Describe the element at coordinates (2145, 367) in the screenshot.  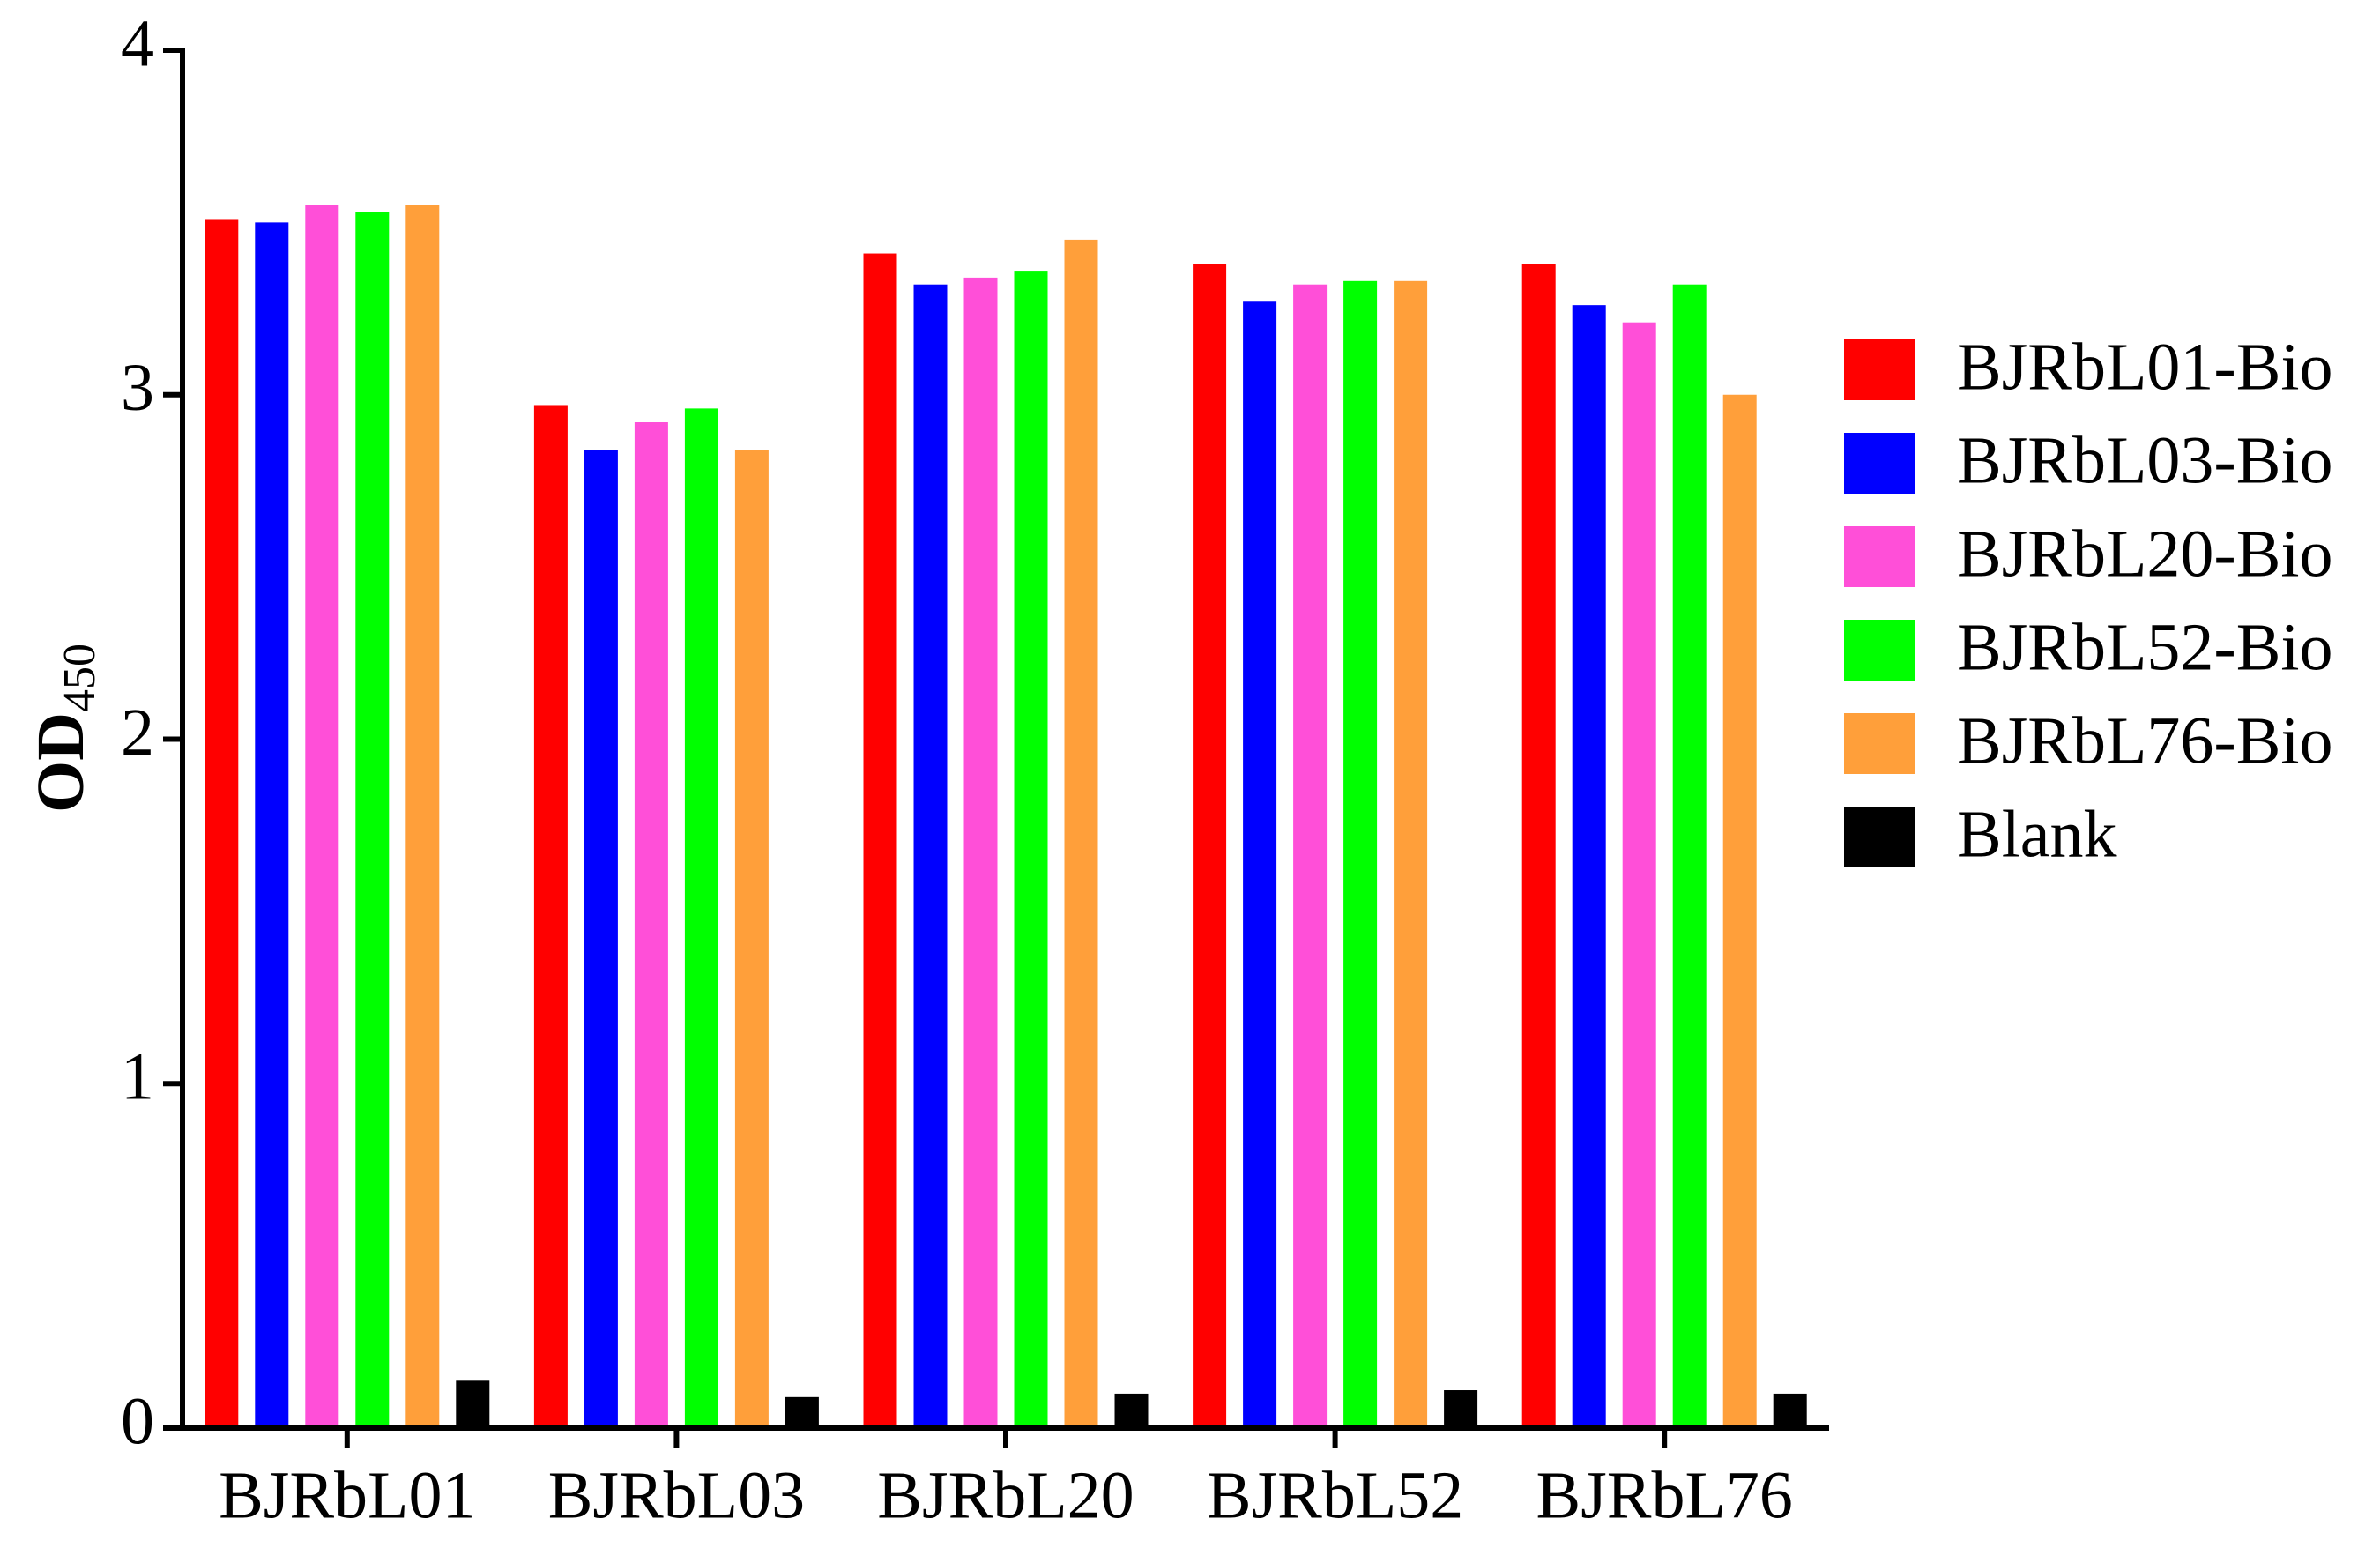
I see `legend-label: BJRbL01-Bio` at that location.